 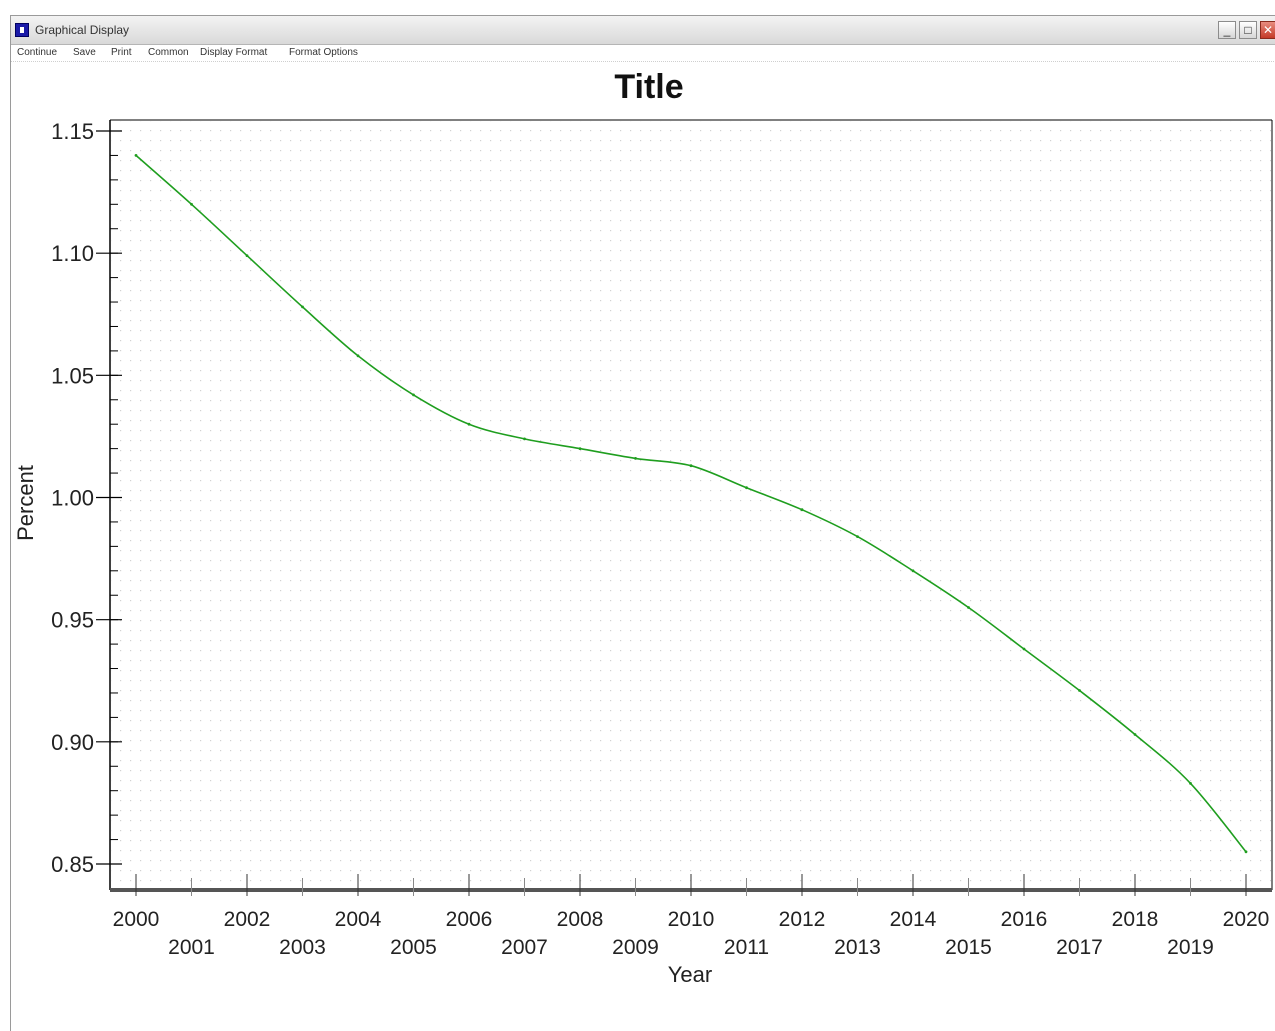 I want to click on y-axis-label: Percent, so click(x=25, y=503).